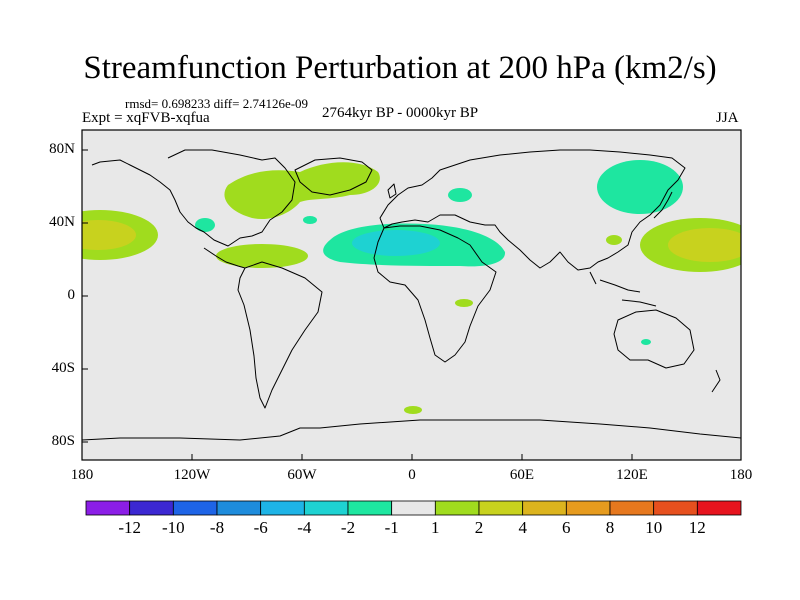 This screenshot has height=600, width=800. I want to click on lon-label-120e: 120E, so click(632, 475).